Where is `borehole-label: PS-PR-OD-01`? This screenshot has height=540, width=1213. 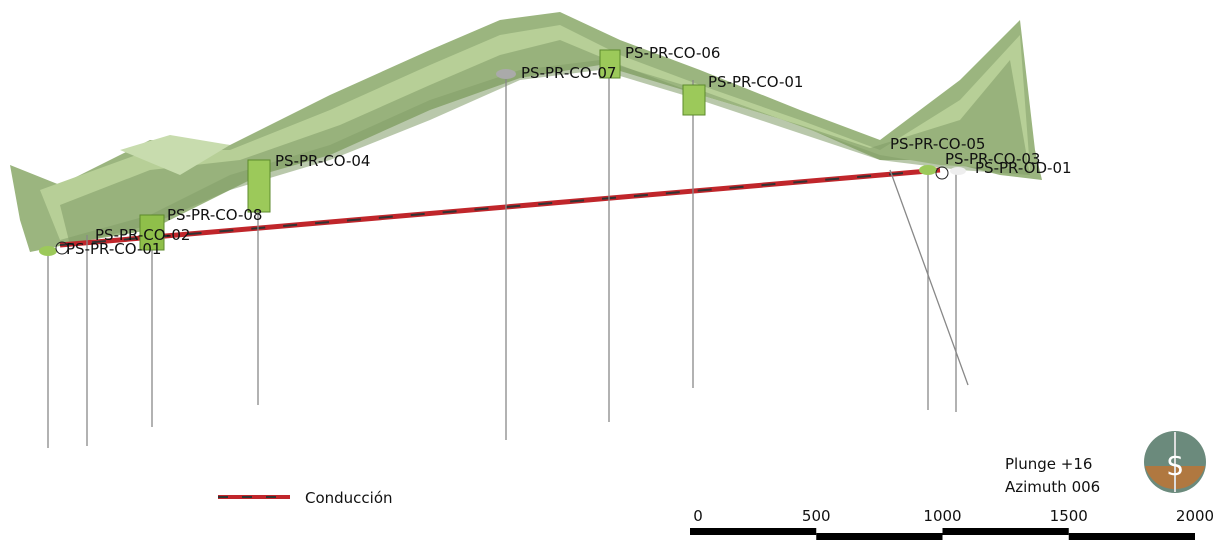 borehole-label: PS-PR-OD-01 is located at coordinates (1023, 168).